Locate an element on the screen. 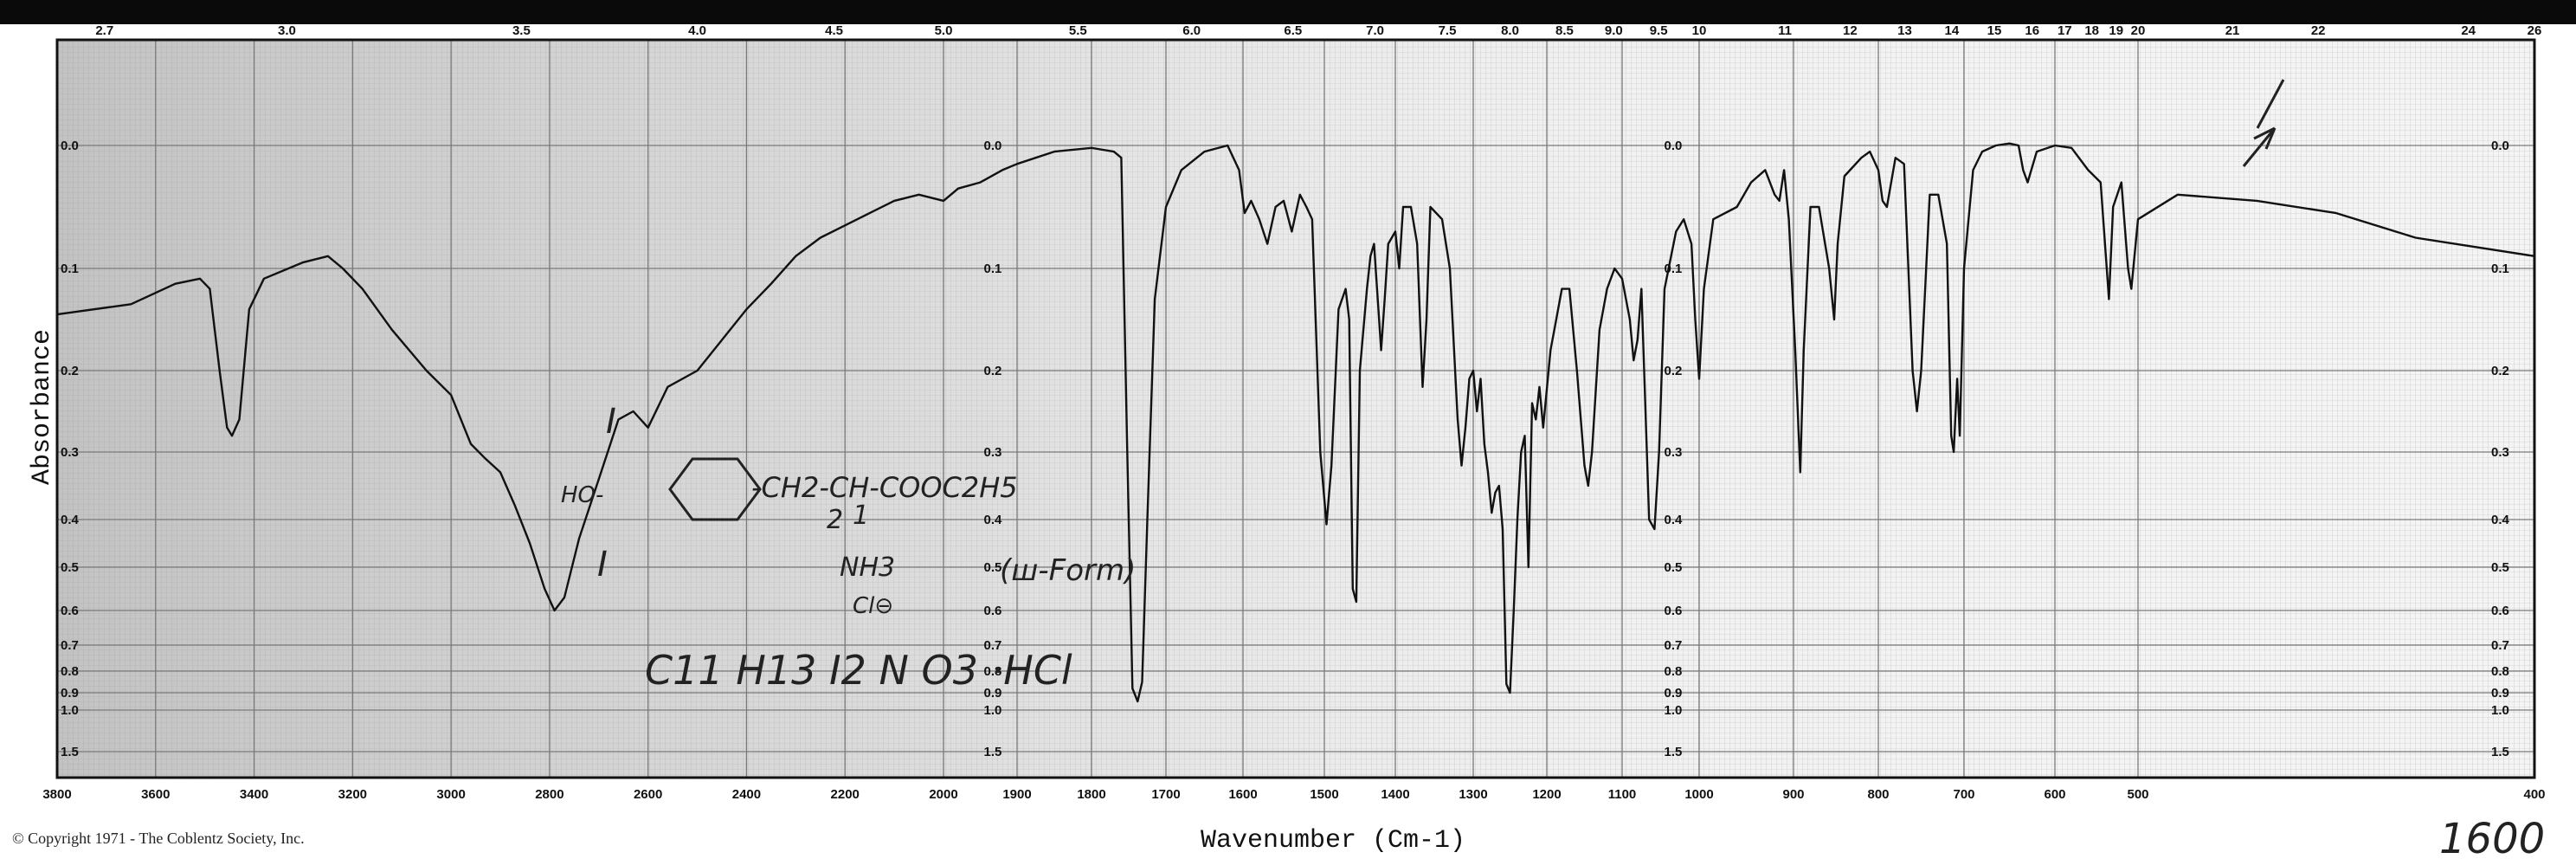  x-tick-label: 1800 is located at coordinates (1091, 795).